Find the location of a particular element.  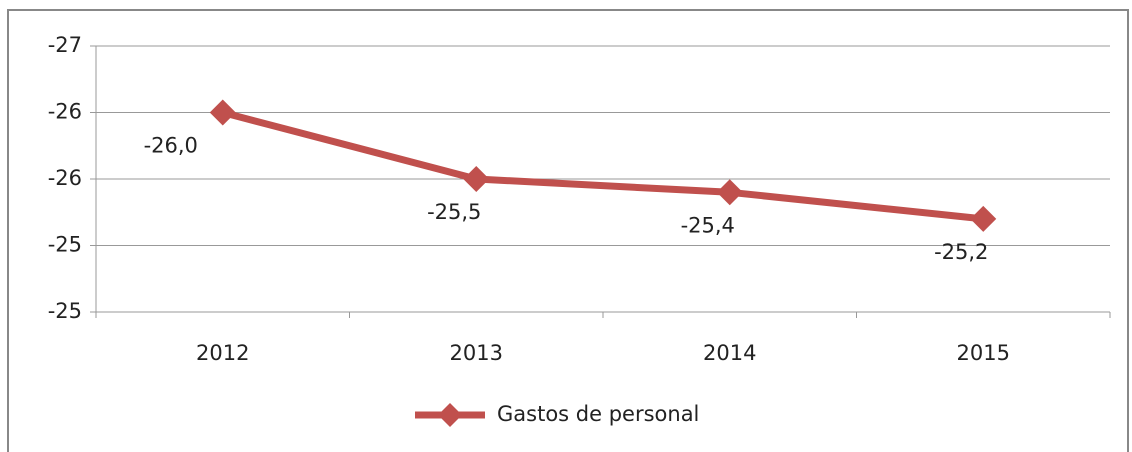

y-tick-label: -27 is located at coordinates (65, 45).